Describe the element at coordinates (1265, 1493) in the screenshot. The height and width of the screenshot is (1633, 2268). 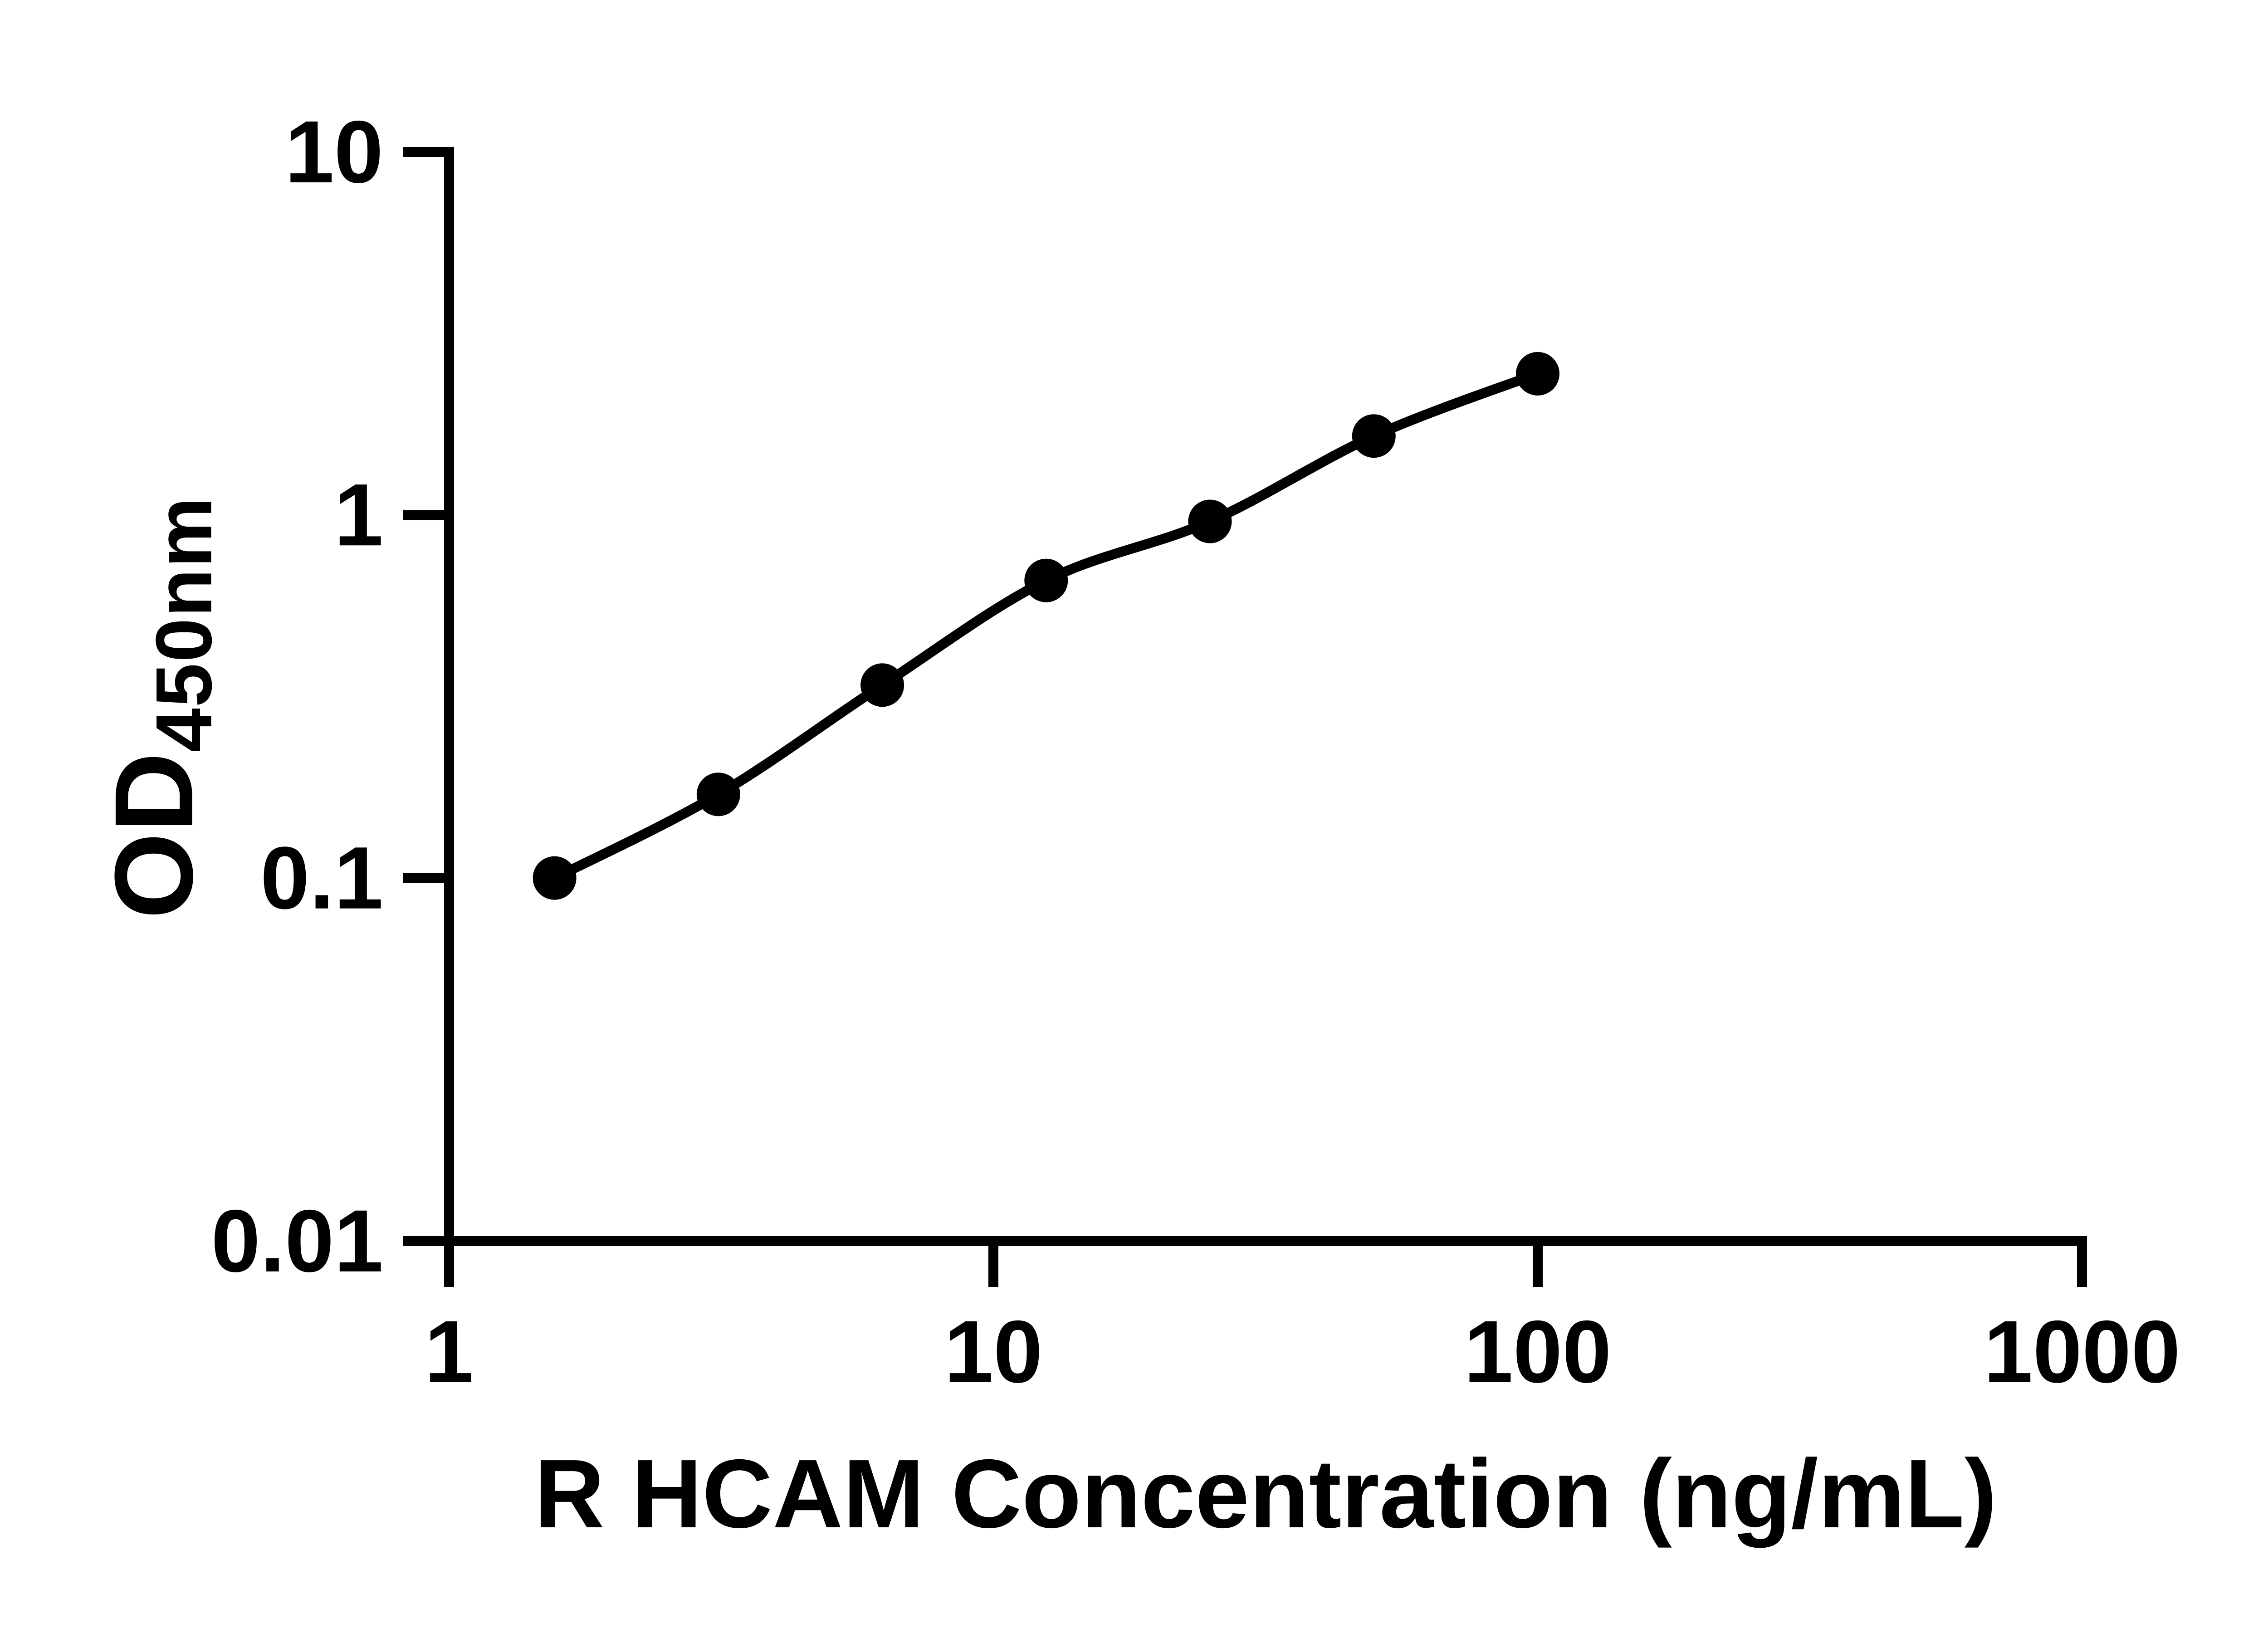
I see `x-axis-title: R HCAM Concentration (ng/mL)` at that location.